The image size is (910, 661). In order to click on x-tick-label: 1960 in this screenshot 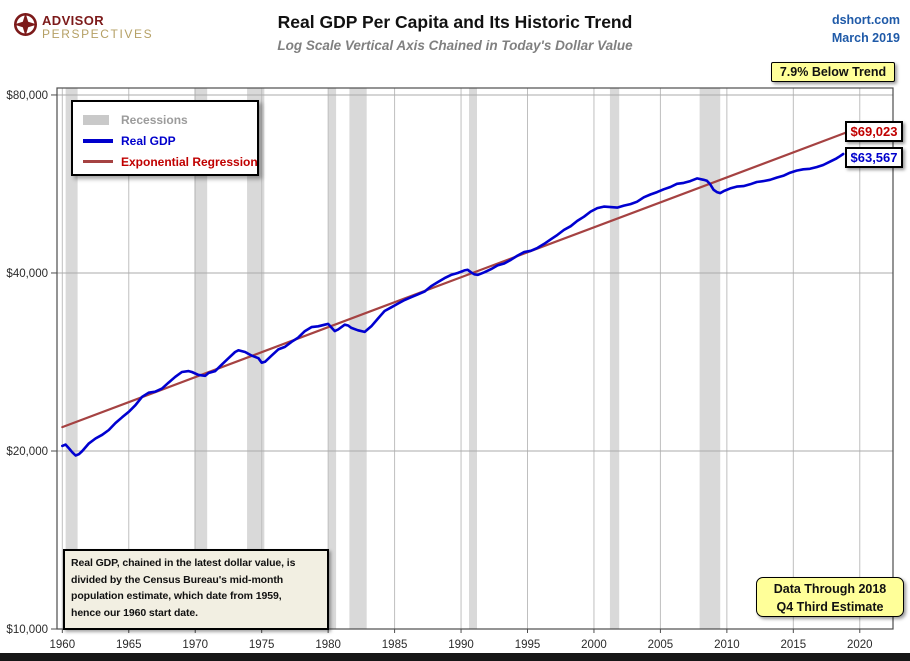, I will do `click(63, 645)`.